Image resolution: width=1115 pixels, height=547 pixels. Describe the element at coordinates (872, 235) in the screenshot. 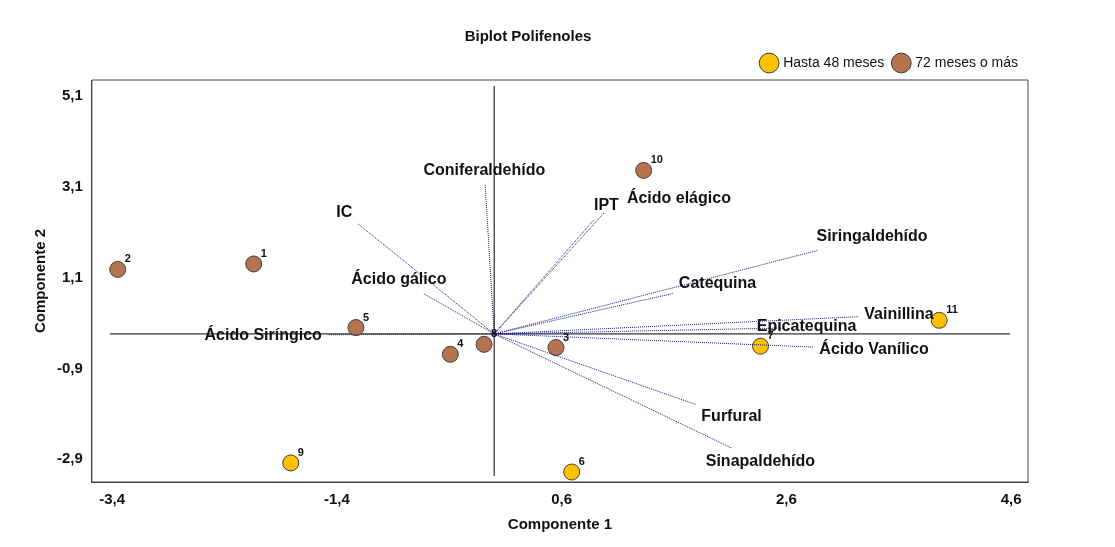

I see `annotation: Siringaldehído` at that location.